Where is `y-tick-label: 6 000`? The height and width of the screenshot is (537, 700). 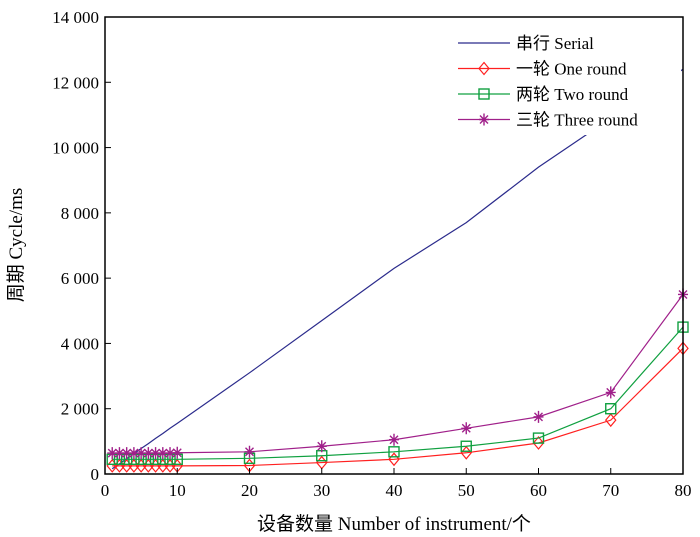 y-tick-label: 6 000 is located at coordinates (80, 278).